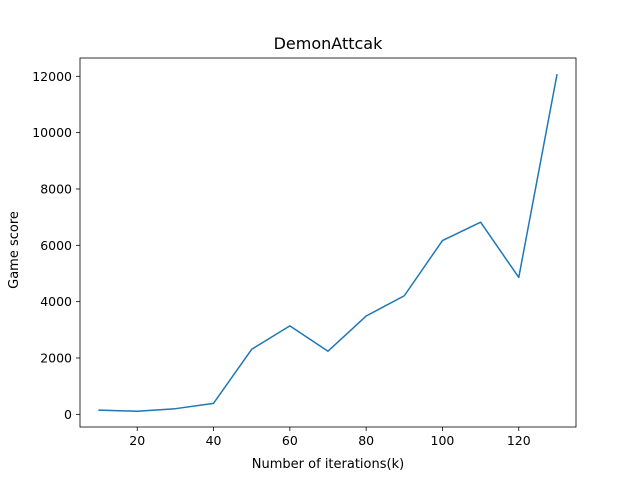 Image resolution: width=640 pixels, height=480 pixels. What do you see at coordinates (443, 440) in the screenshot?
I see `x-tick-label: 100` at bounding box center [443, 440].